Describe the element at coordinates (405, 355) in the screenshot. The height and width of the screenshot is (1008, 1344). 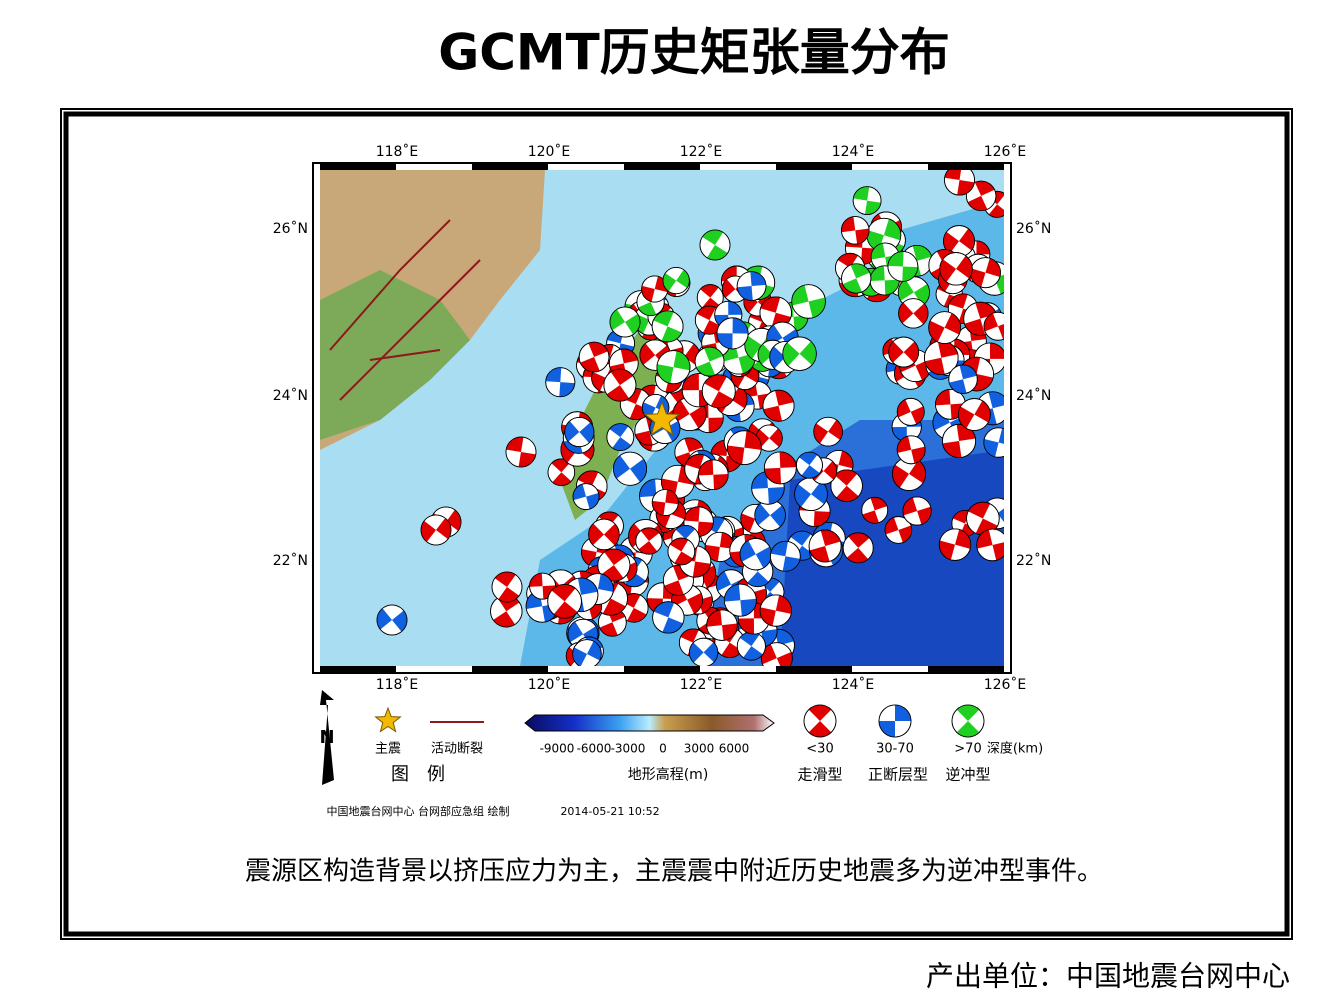
I see `fault` at that location.